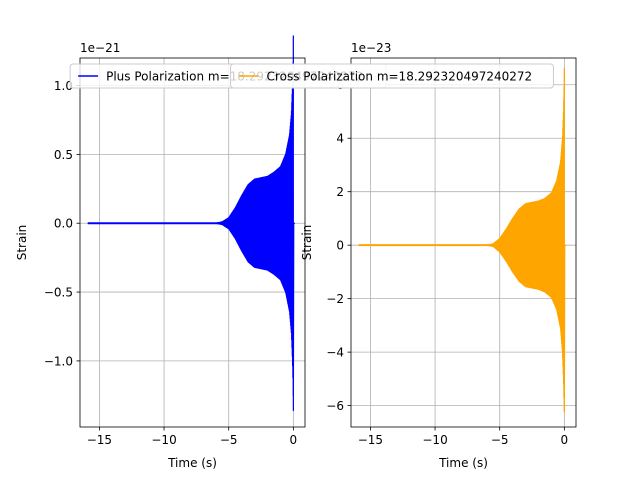 The height and width of the screenshot is (480, 640). I want to click on legend: Cross Polarization m=18.292320497240272, so click(392, 76).